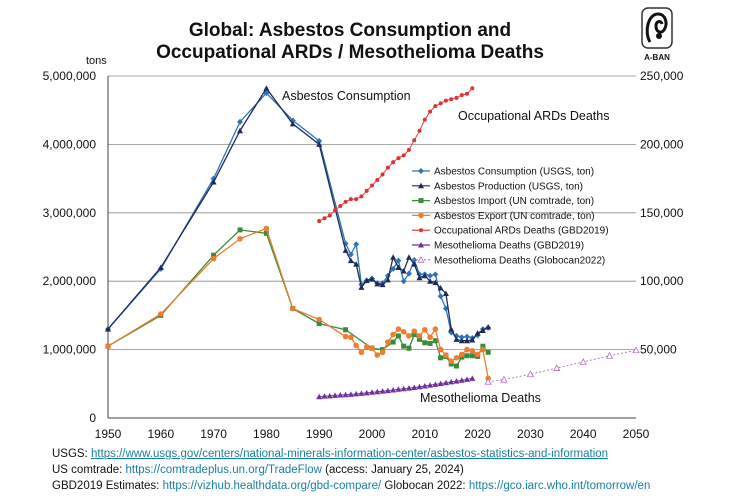 The image size is (741, 500). What do you see at coordinates (96, 61) in the screenshot?
I see `left-axis-unit-label: tons` at bounding box center [96, 61].